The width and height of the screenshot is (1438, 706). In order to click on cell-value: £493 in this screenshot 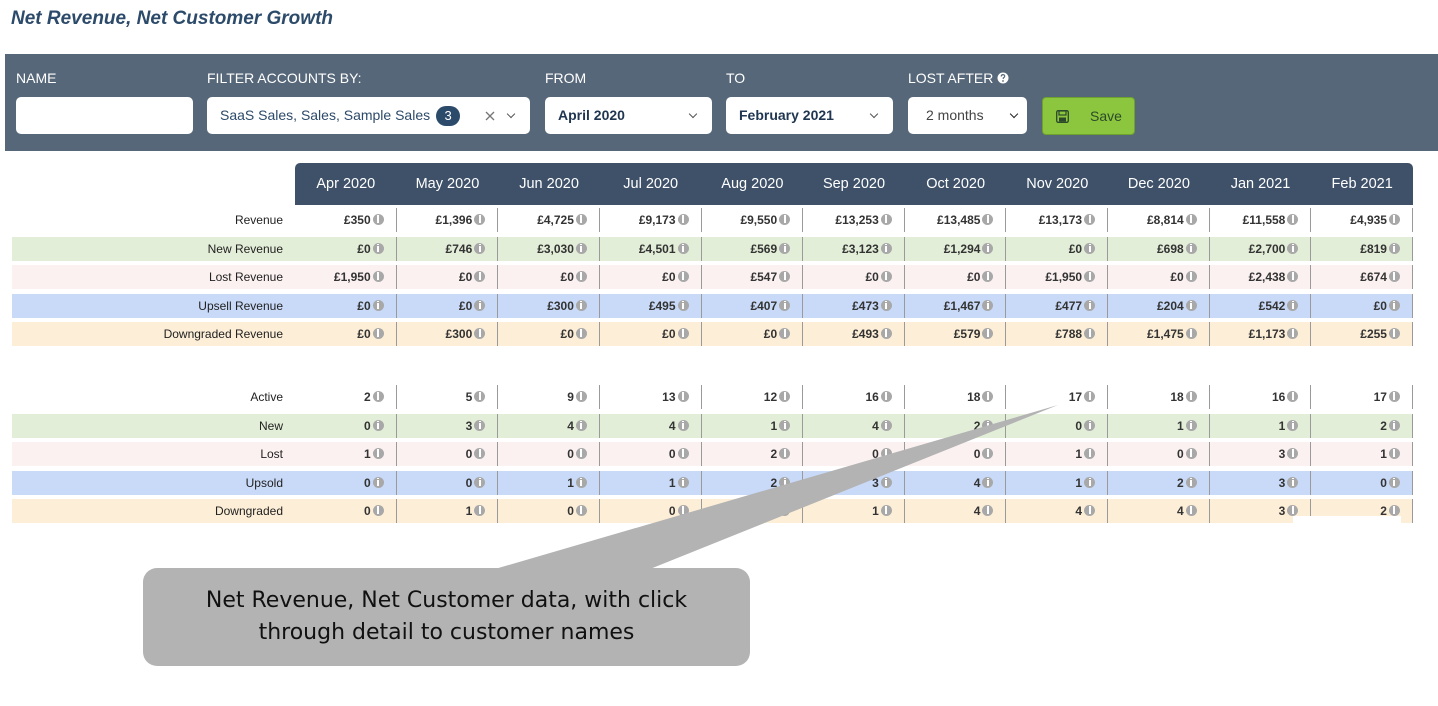, I will do `click(865, 334)`.